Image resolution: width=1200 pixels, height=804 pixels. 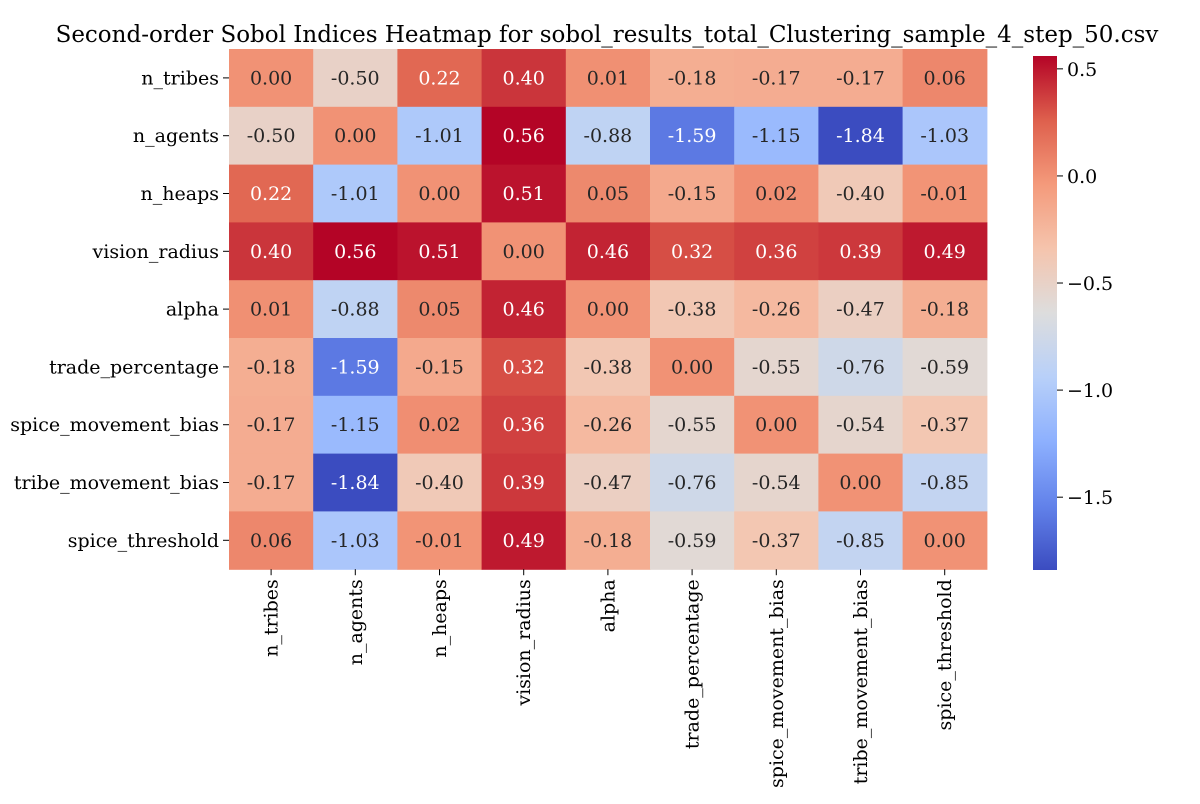 What do you see at coordinates (355, 367) in the screenshot?
I see `cell-value-5-1: -1.59` at bounding box center [355, 367].